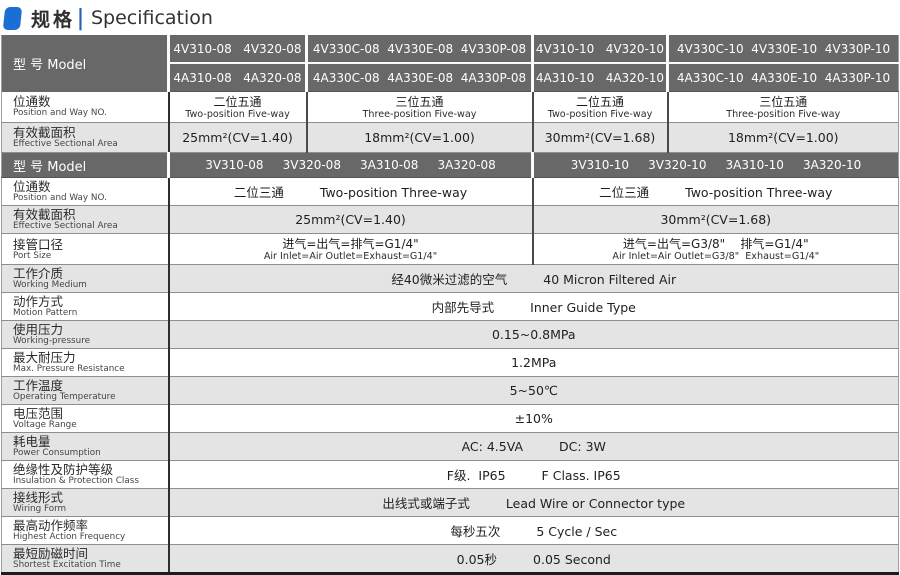  I want to click on model-list: 4A330C-08 4A330E-08 4A330P-08, so click(419, 77).